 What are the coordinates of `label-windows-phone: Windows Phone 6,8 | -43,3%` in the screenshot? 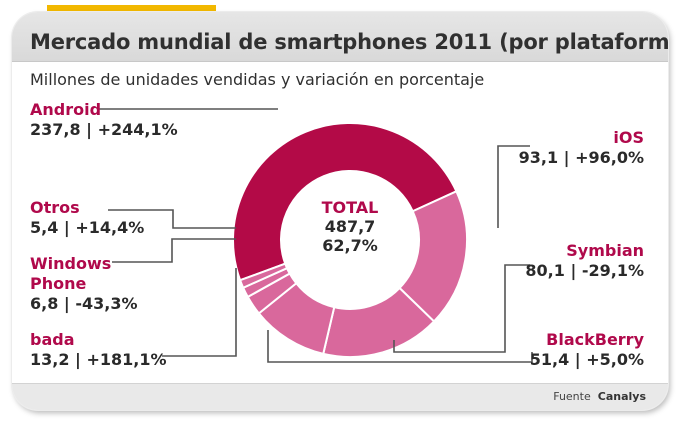 It's located at (90, 284).